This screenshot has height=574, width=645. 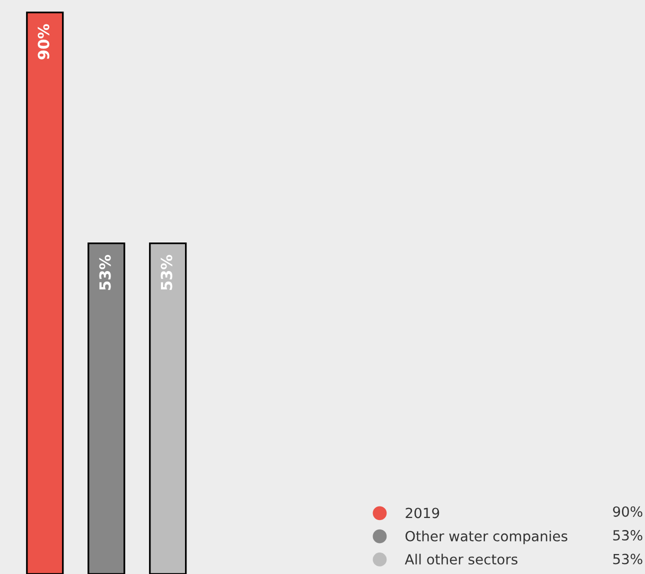 What do you see at coordinates (44, 42) in the screenshot?
I see `data-label: 90%` at bounding box center [44, 42].